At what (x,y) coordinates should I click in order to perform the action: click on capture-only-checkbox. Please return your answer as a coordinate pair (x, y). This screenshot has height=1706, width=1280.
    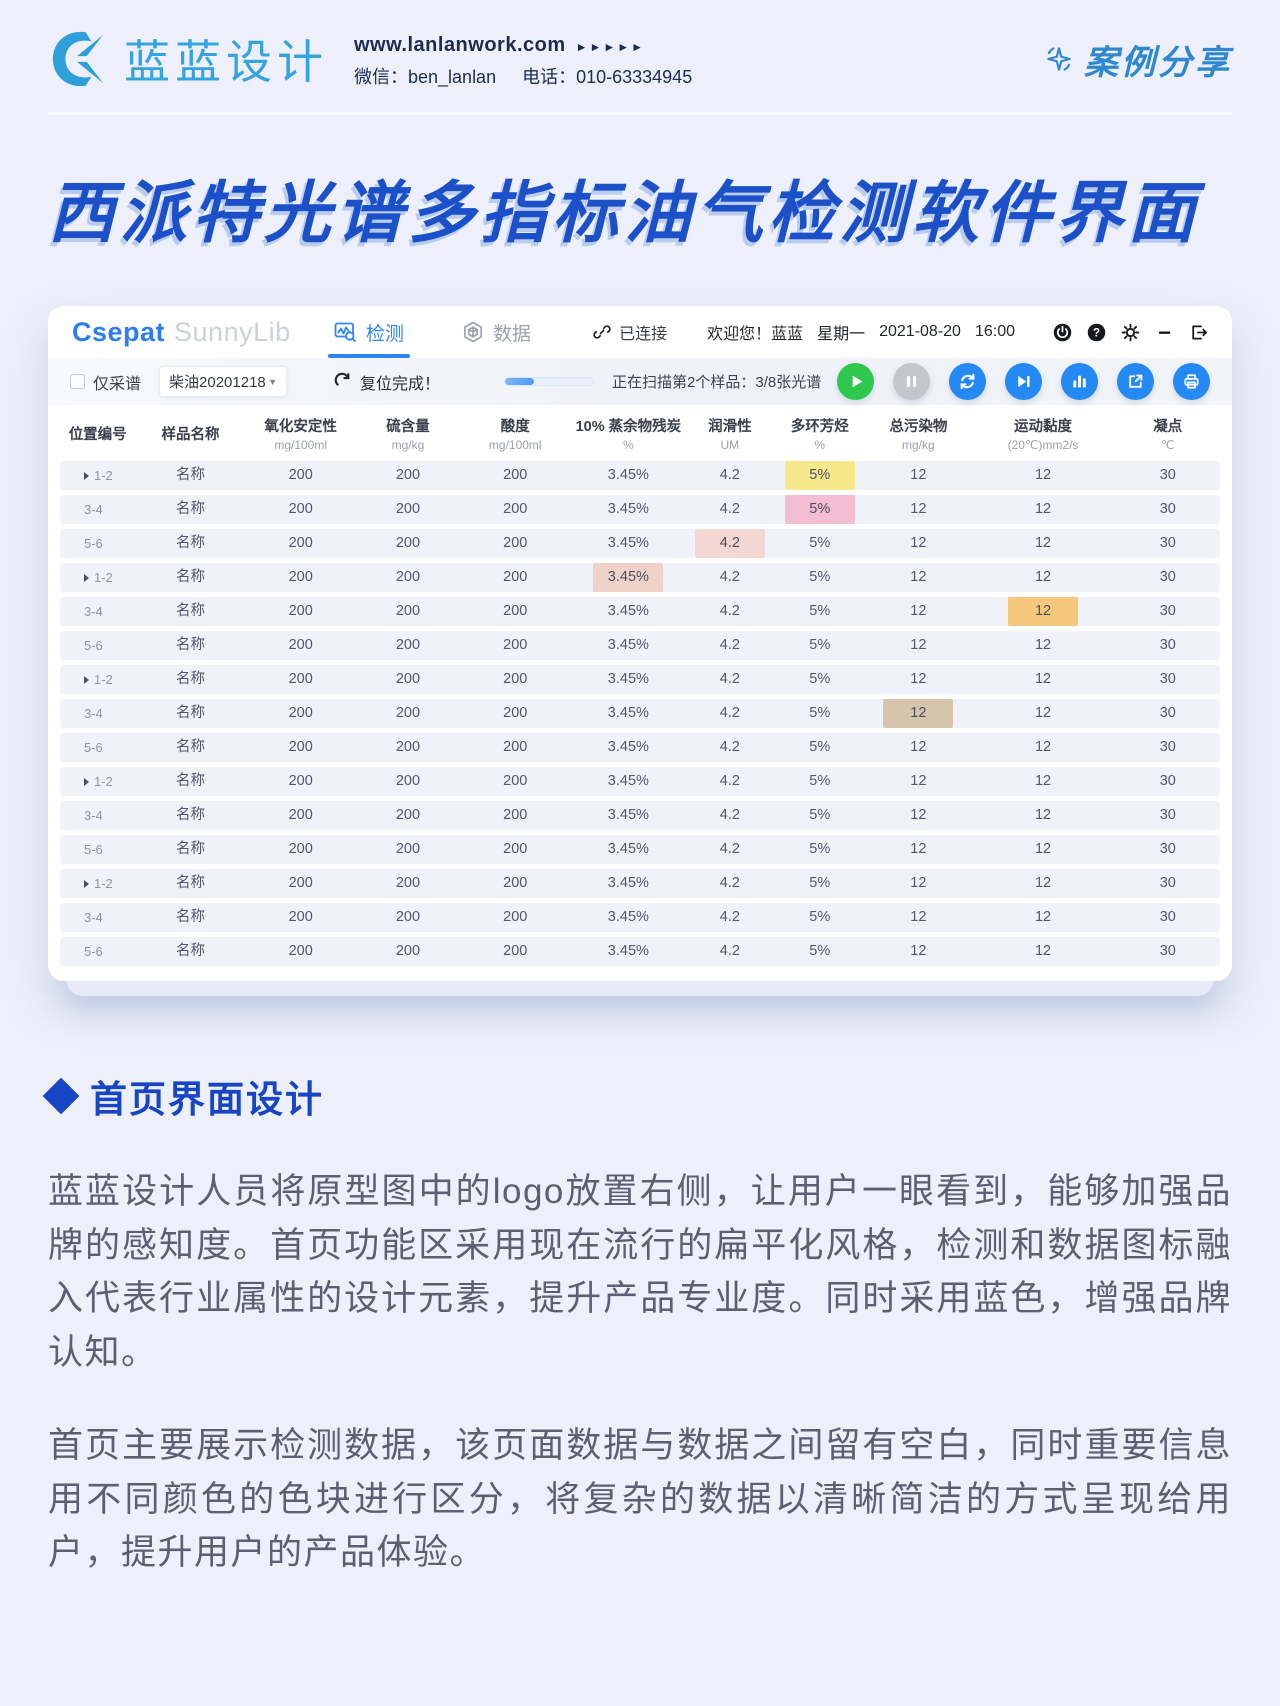
    Looking at the image, I should click on (77, 381).